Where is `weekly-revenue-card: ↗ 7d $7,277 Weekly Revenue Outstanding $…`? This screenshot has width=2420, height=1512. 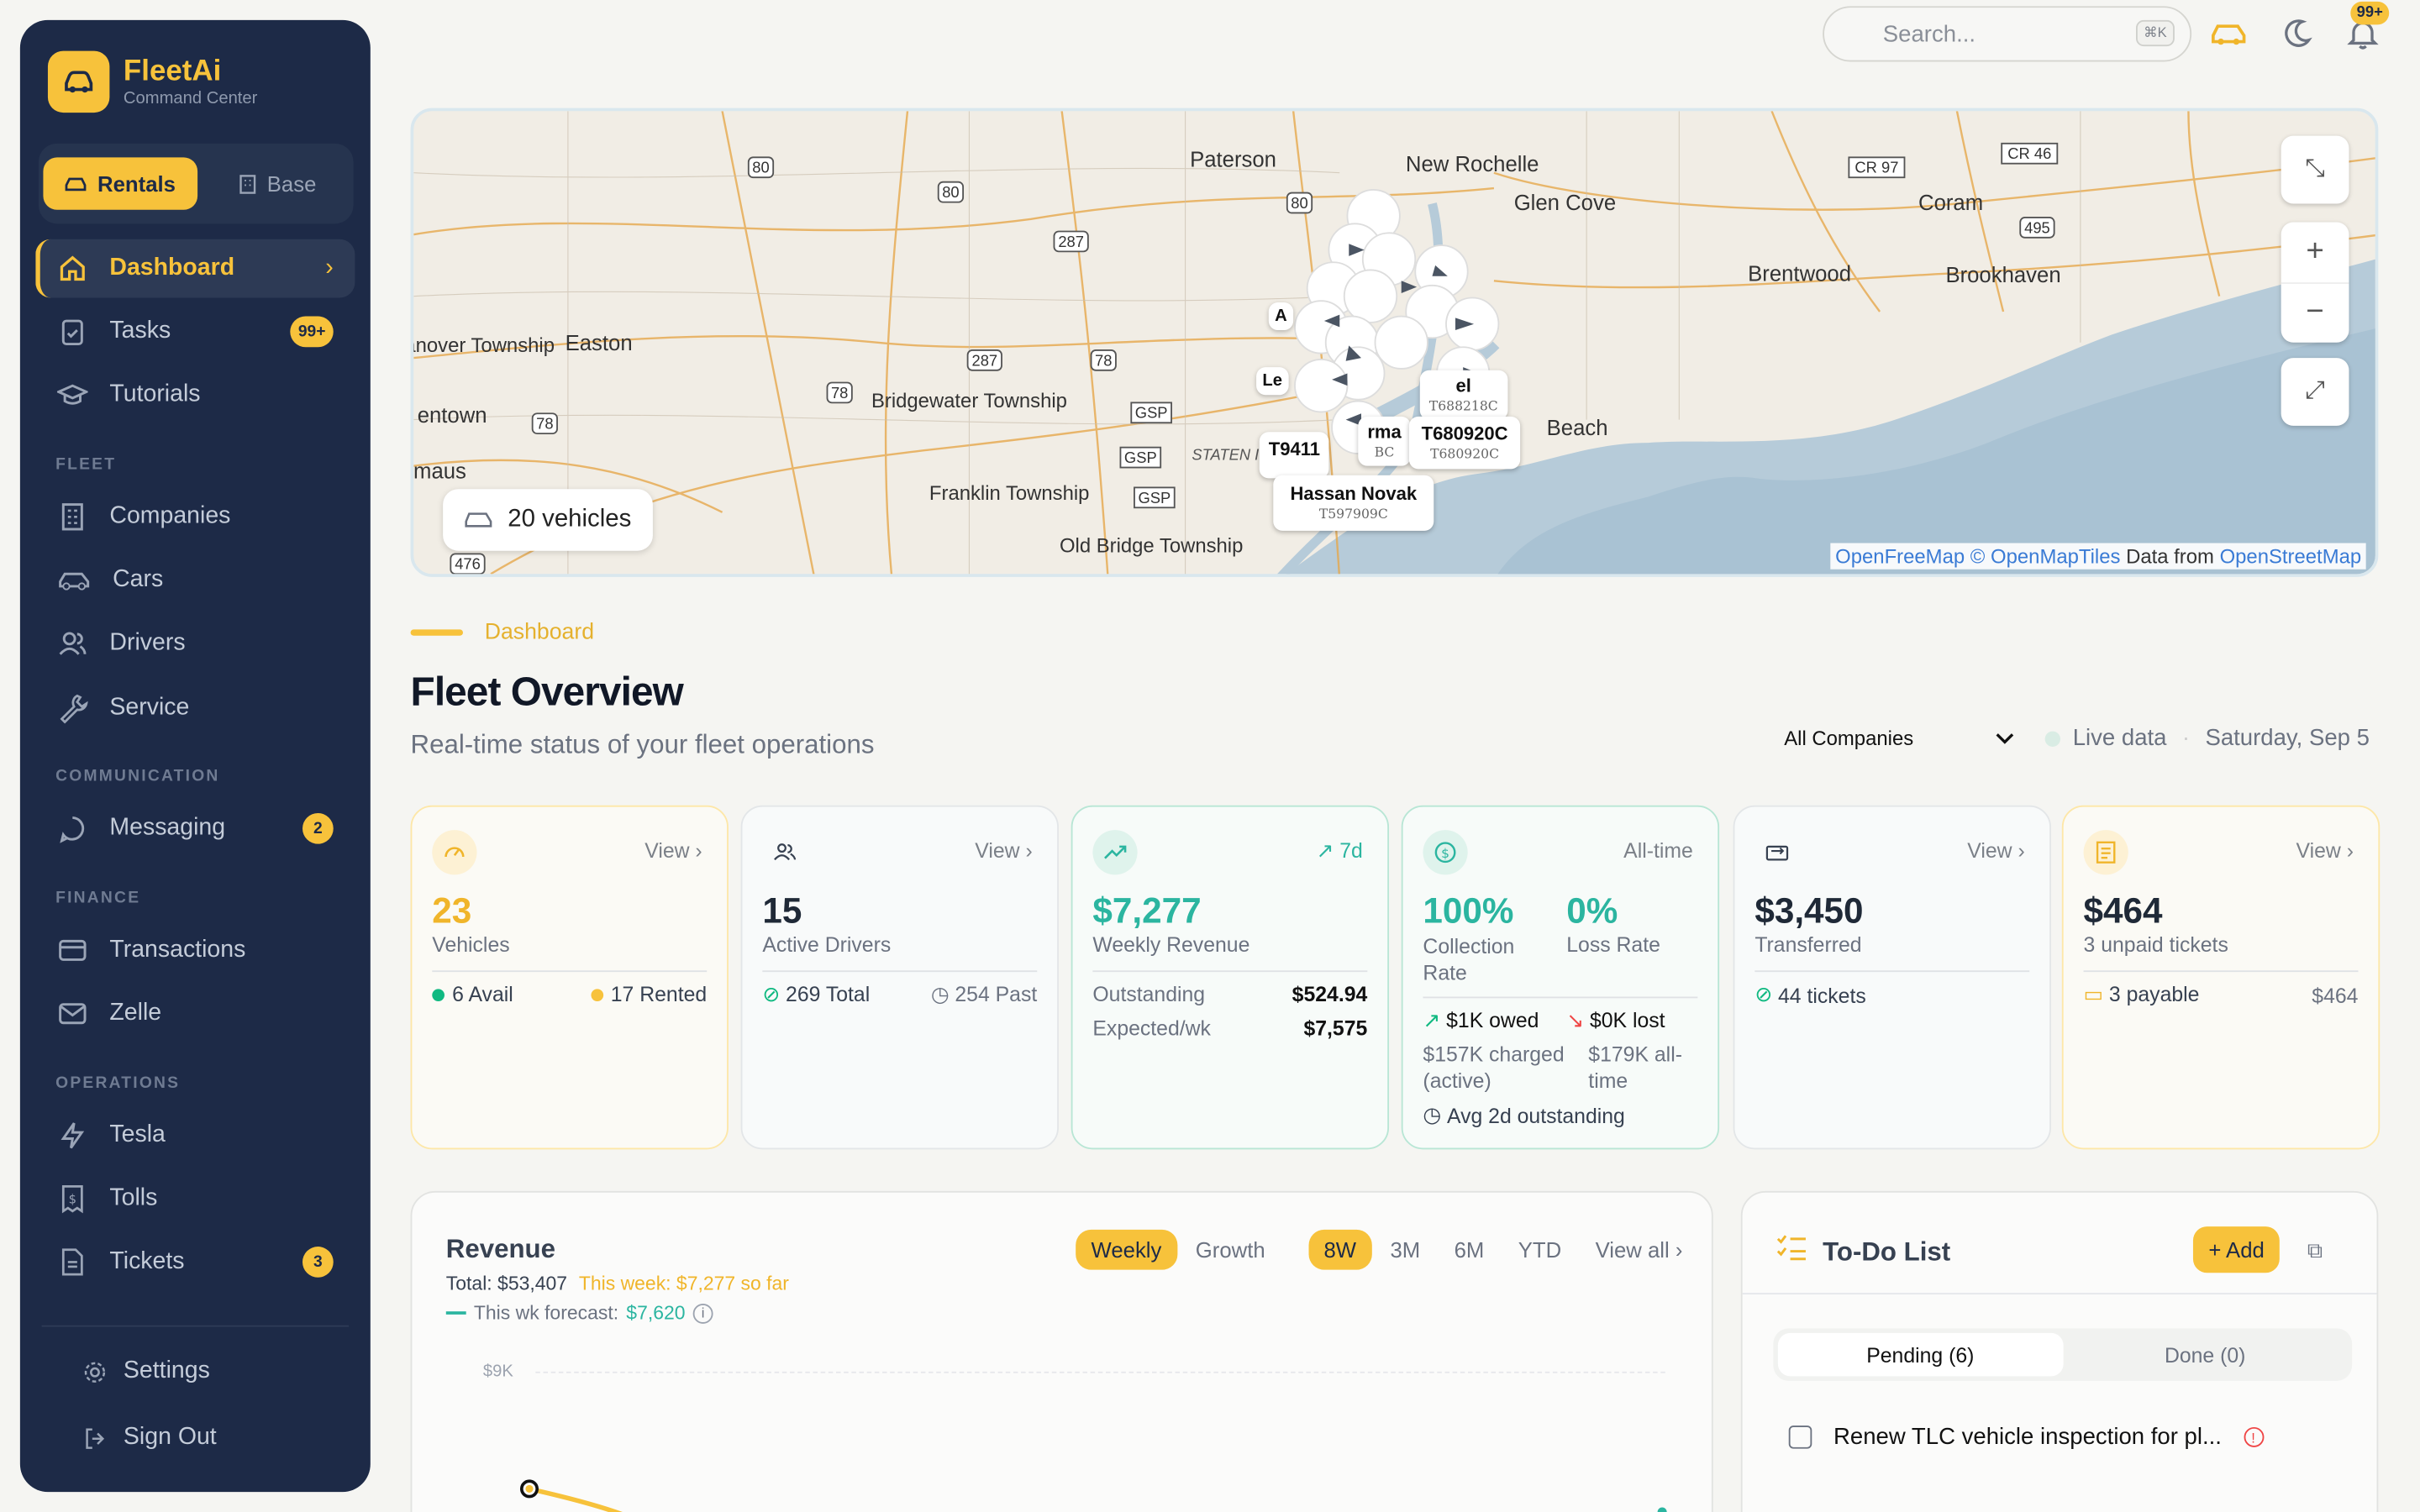 weekly-revenue-card: ↗ 7d $7,277 Weekly Revenue Outstanding $… is located at coordinates (1230, 977).